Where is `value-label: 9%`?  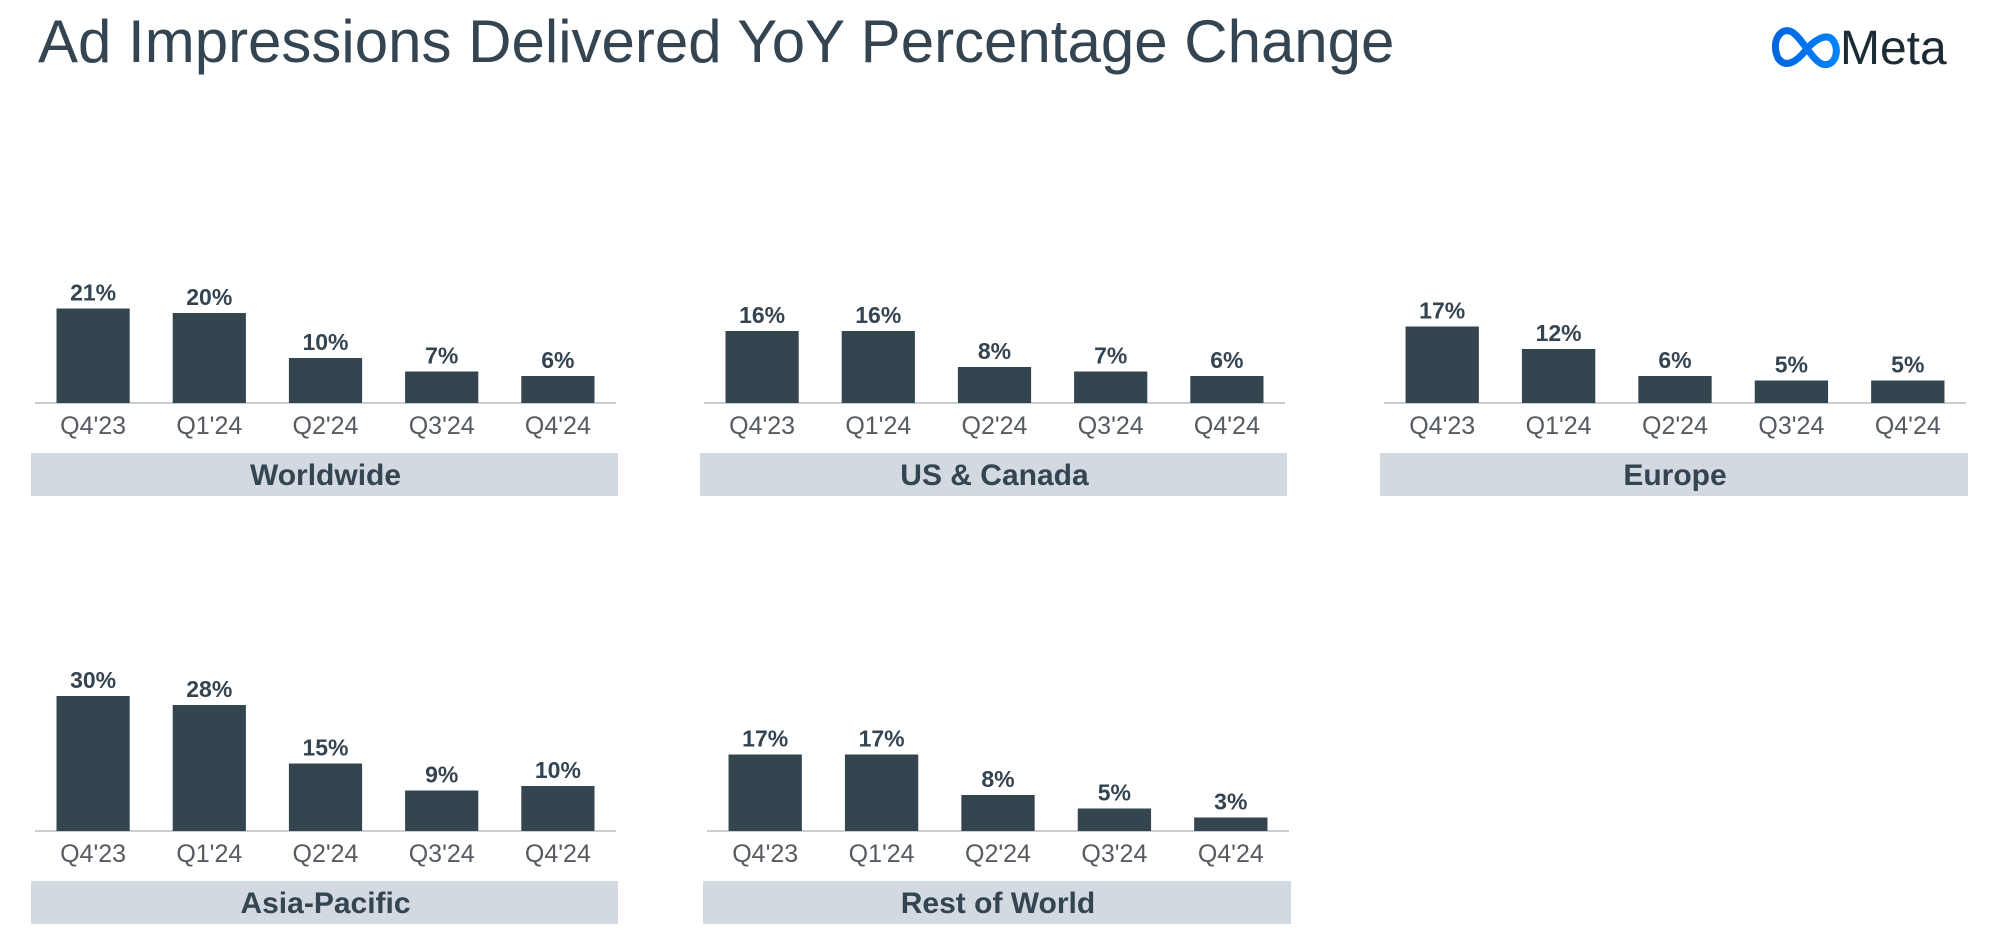
value-label: 9% is located at coordinates (441, 775).